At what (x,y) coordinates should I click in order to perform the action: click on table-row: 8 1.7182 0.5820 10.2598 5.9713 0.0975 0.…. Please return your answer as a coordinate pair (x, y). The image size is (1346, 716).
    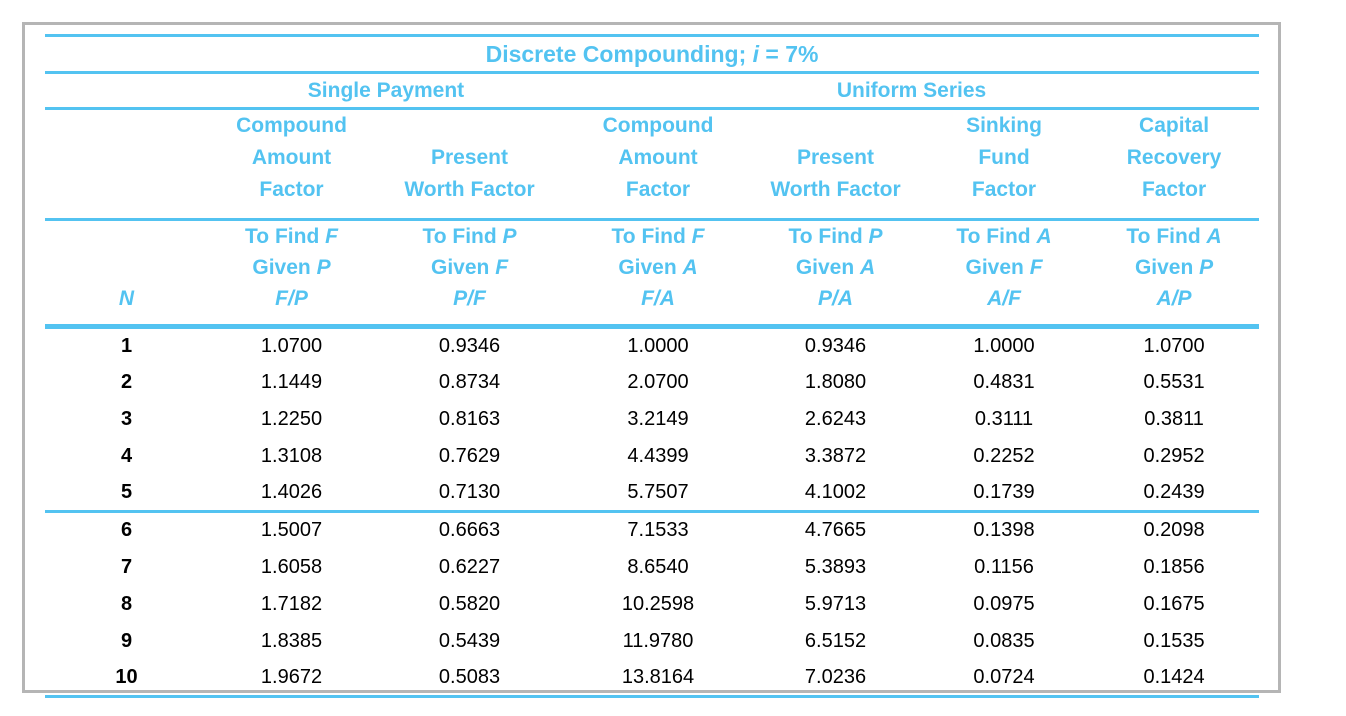
    Looking at the image, I should click on (652, 604).